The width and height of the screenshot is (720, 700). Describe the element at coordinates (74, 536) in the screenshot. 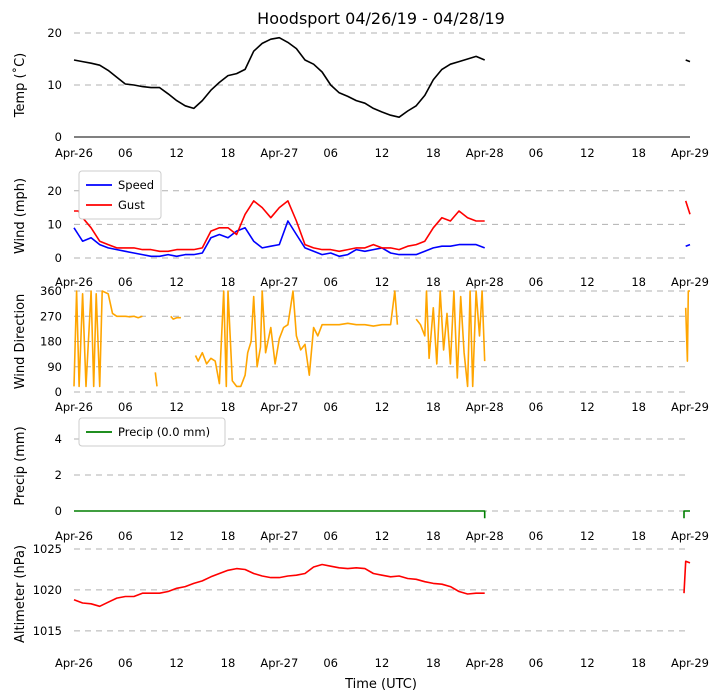

I see `precip-xtick-label: Apr-26` at that location.